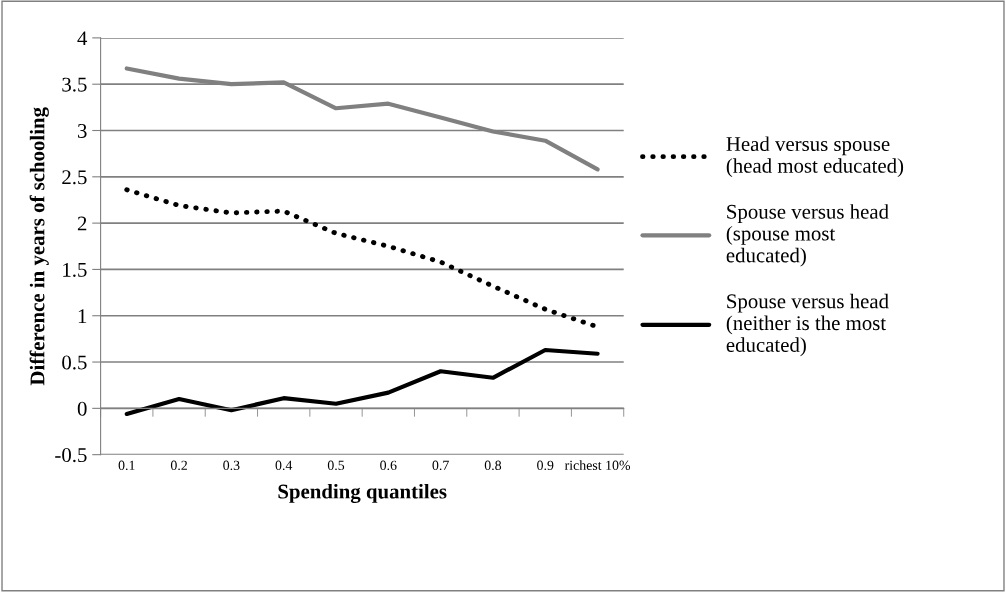  I want to click on legend-label: Spouse versus head (neither is the most educated), so click(807, 325).